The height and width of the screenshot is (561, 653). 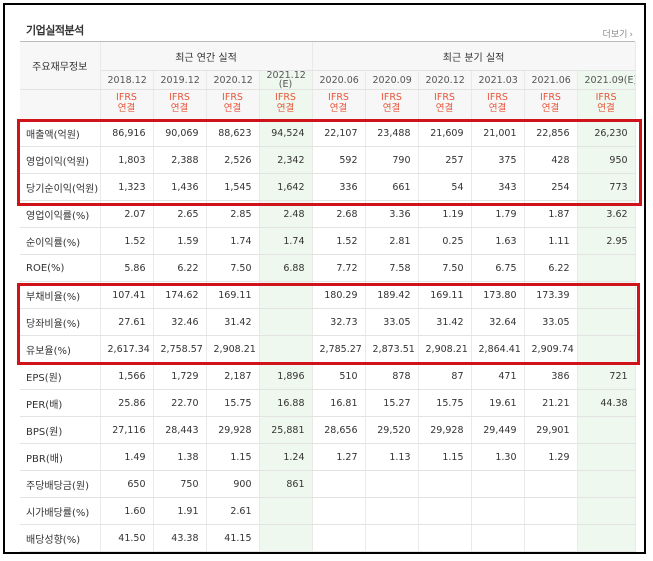 I want to click on row-label: 영업이익률(%), so click(x=60, y=214).